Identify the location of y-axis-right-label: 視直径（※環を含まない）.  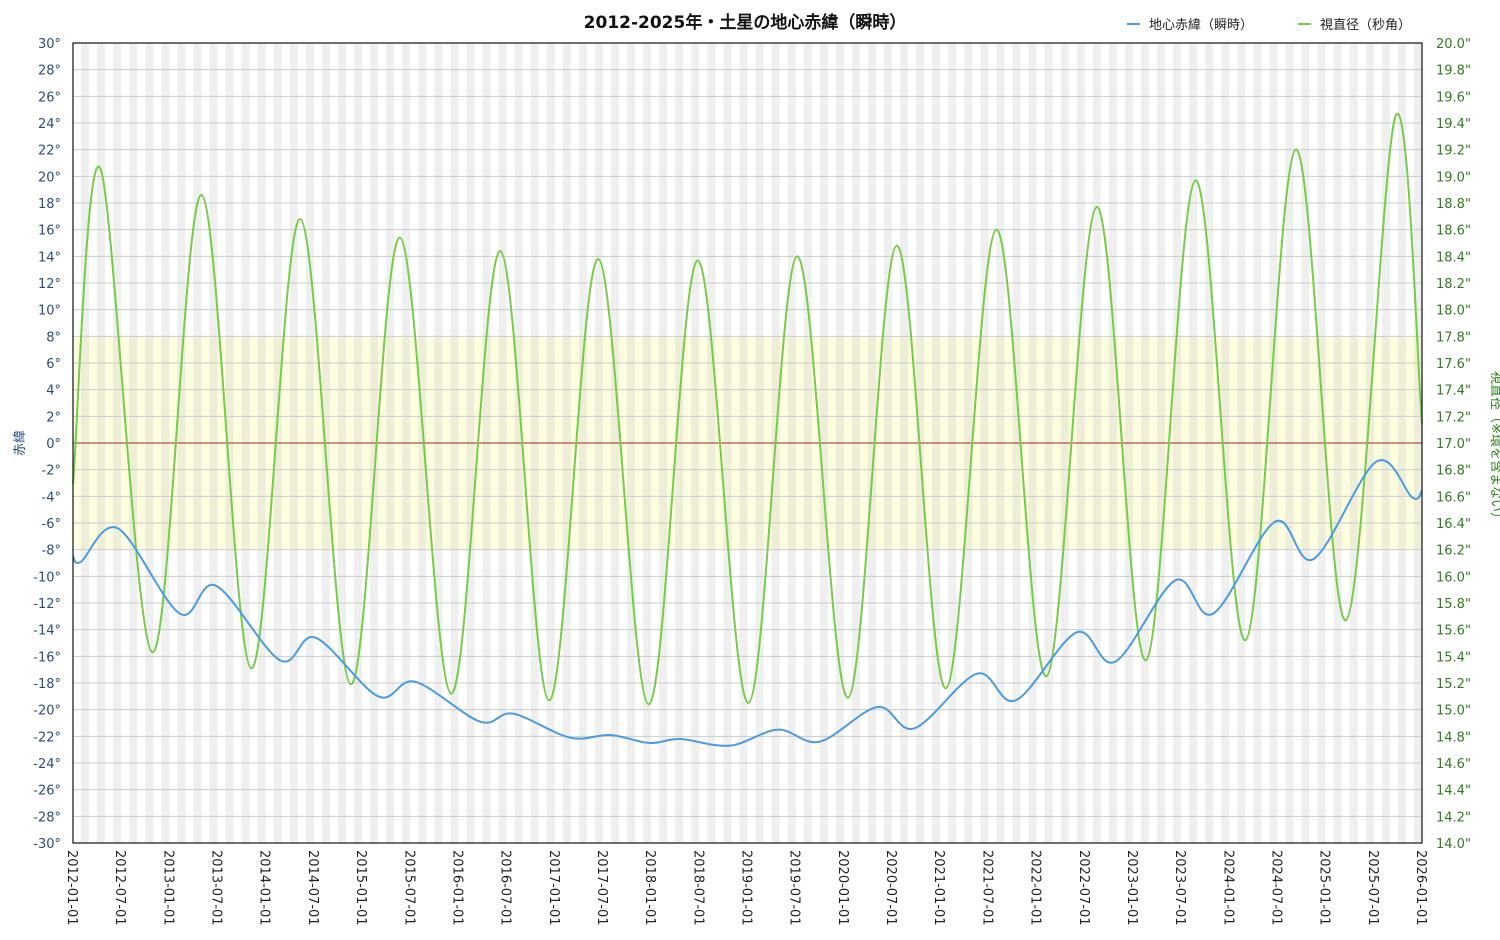
(1494, 448).